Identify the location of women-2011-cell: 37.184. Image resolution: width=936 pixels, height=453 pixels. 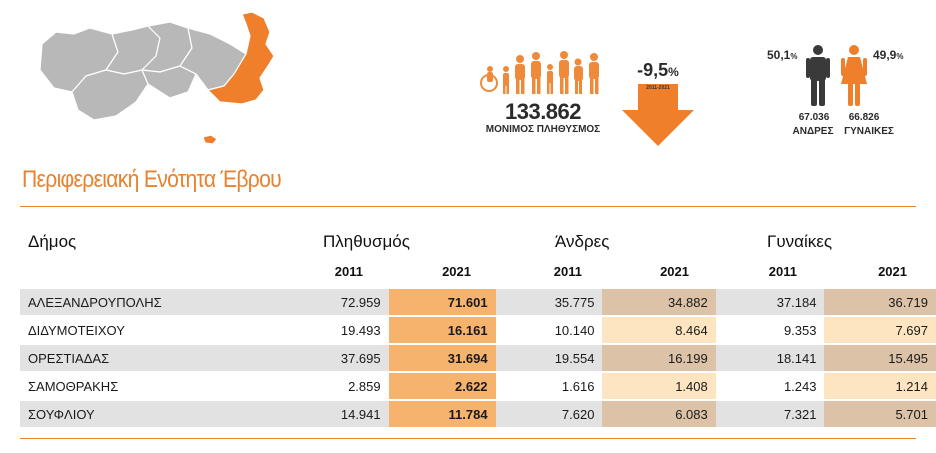
(770, 302).